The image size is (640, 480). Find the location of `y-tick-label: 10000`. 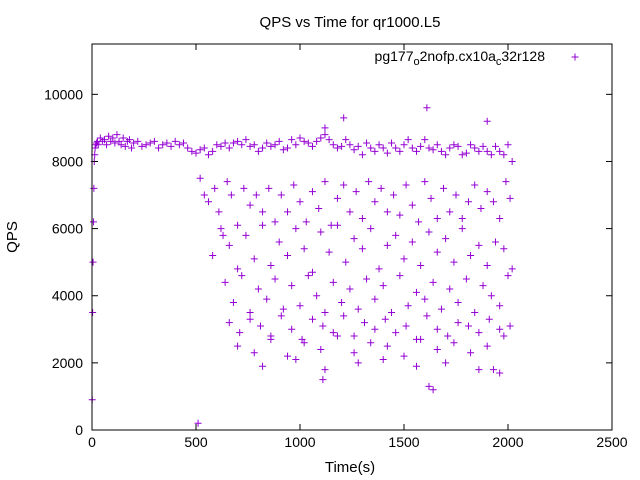

y-tick-label: 10000 is located at coordinates (63, 94).